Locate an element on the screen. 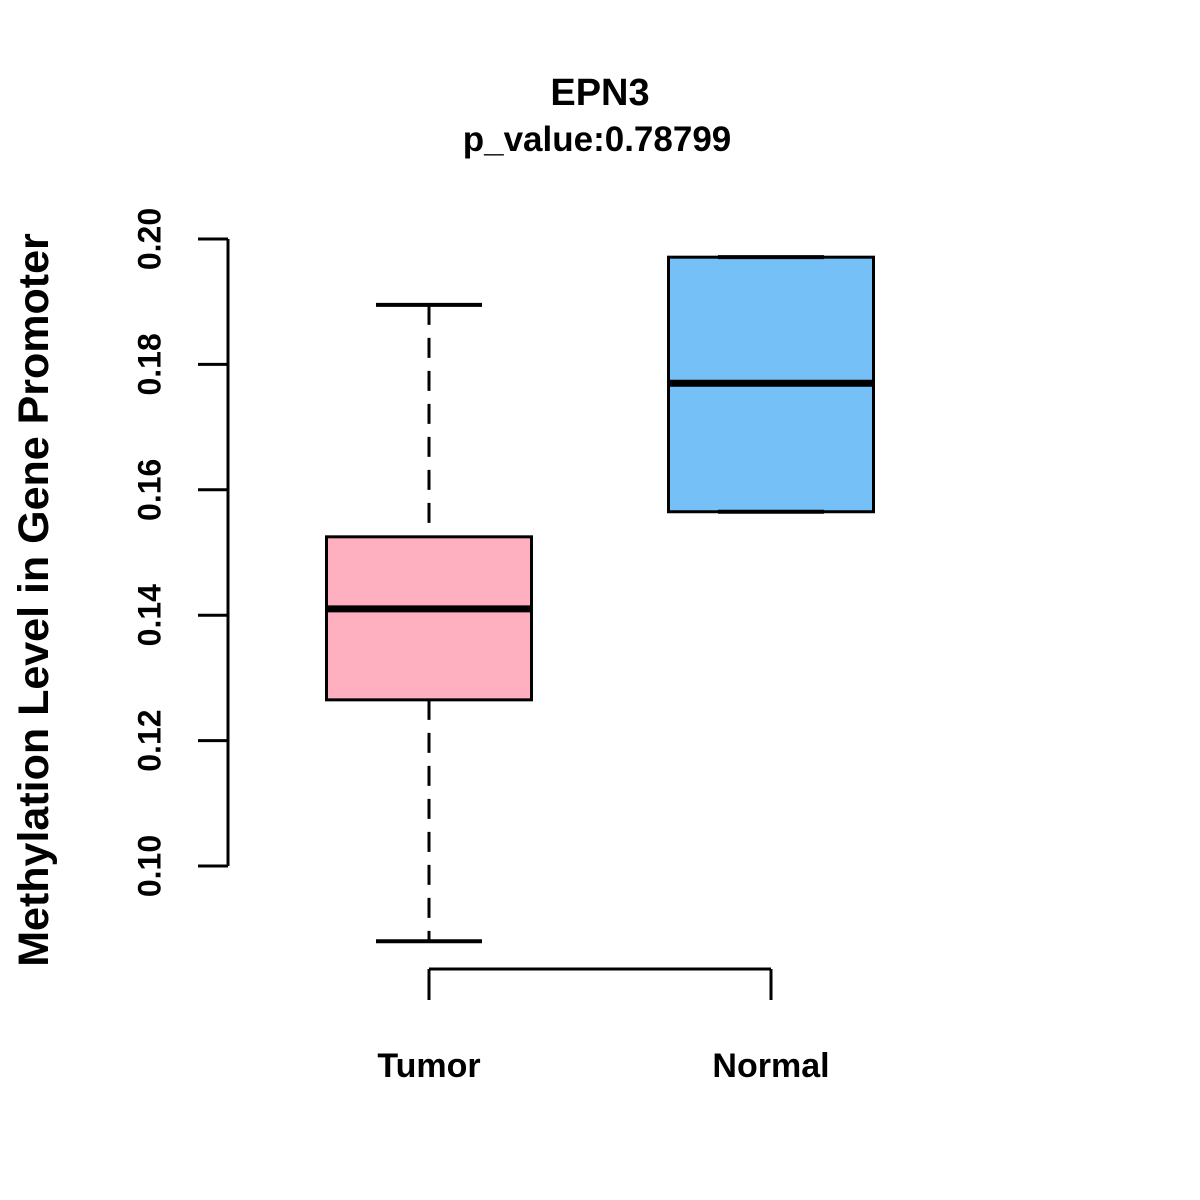  y-tick-label: 0.14 is located at coordinates (150, 615).